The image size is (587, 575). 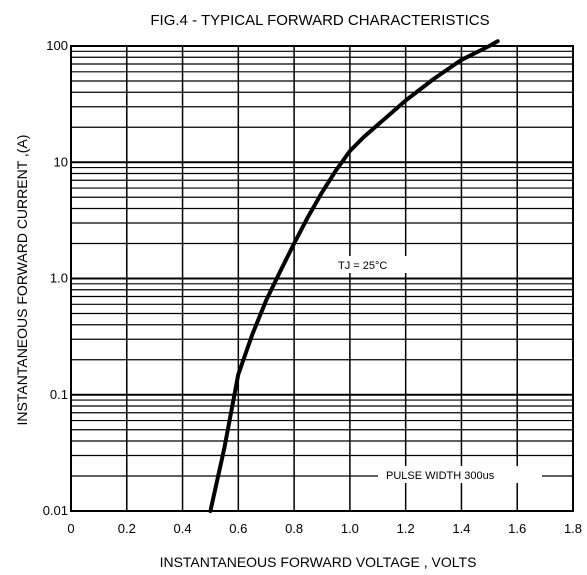 What do you see at coordinates (22, 280) in the screenshot?
I see `y-axis-title: INSTANTANEOUS FORWARD CURRENT ,(A)` at bounding box center [22, 280].